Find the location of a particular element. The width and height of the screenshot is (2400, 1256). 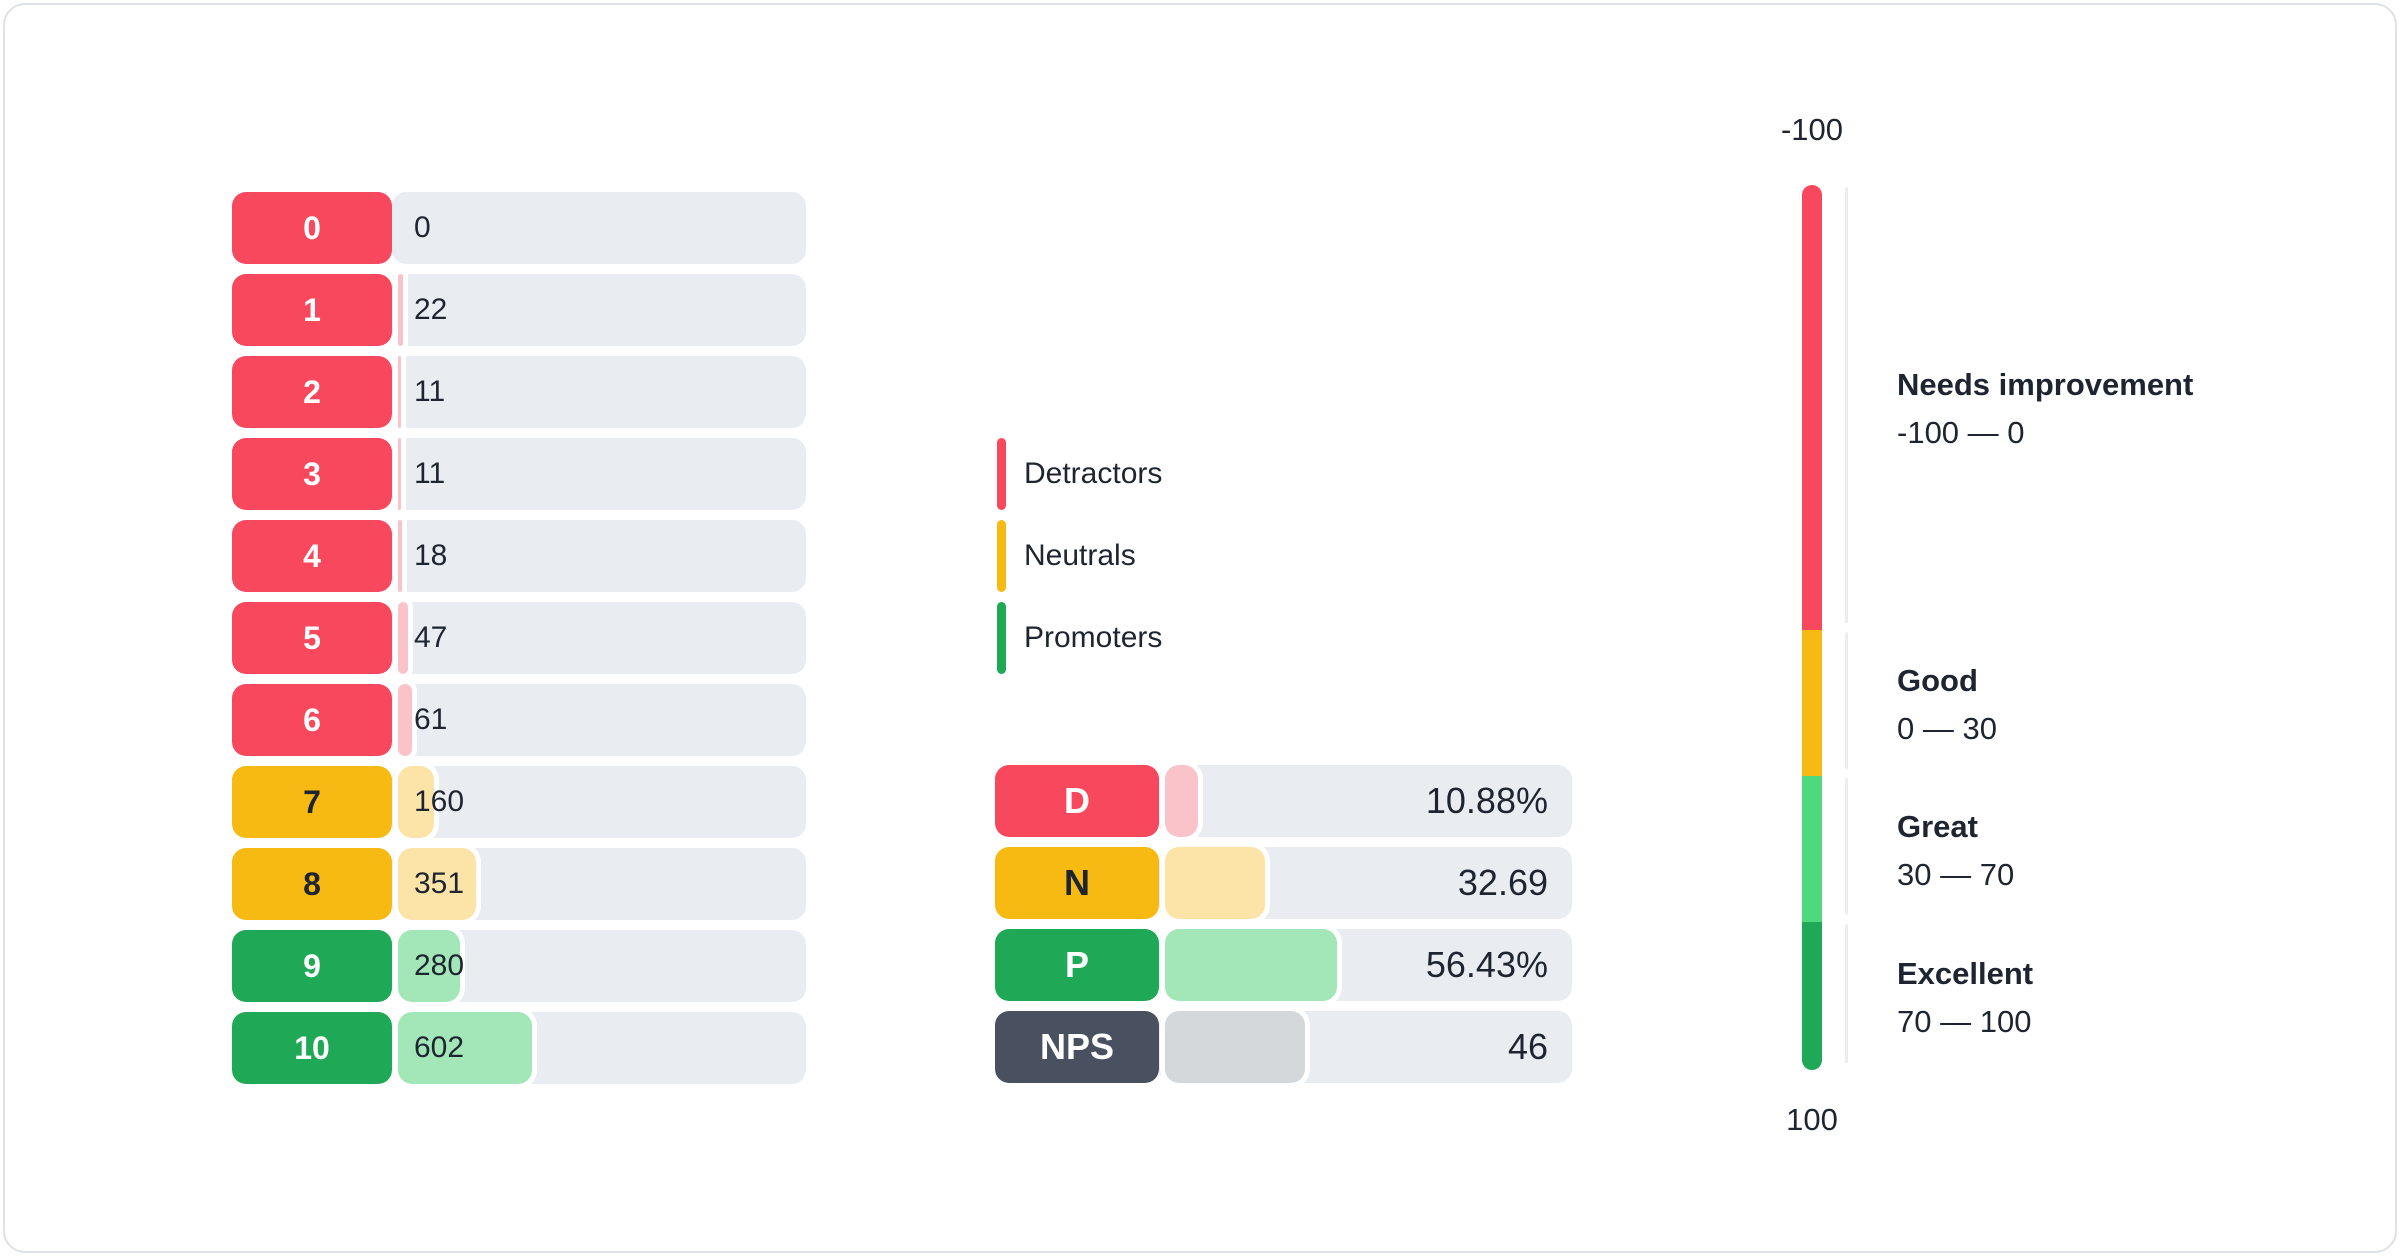

score-row: 9 280 is located at coordinates (519, 966).